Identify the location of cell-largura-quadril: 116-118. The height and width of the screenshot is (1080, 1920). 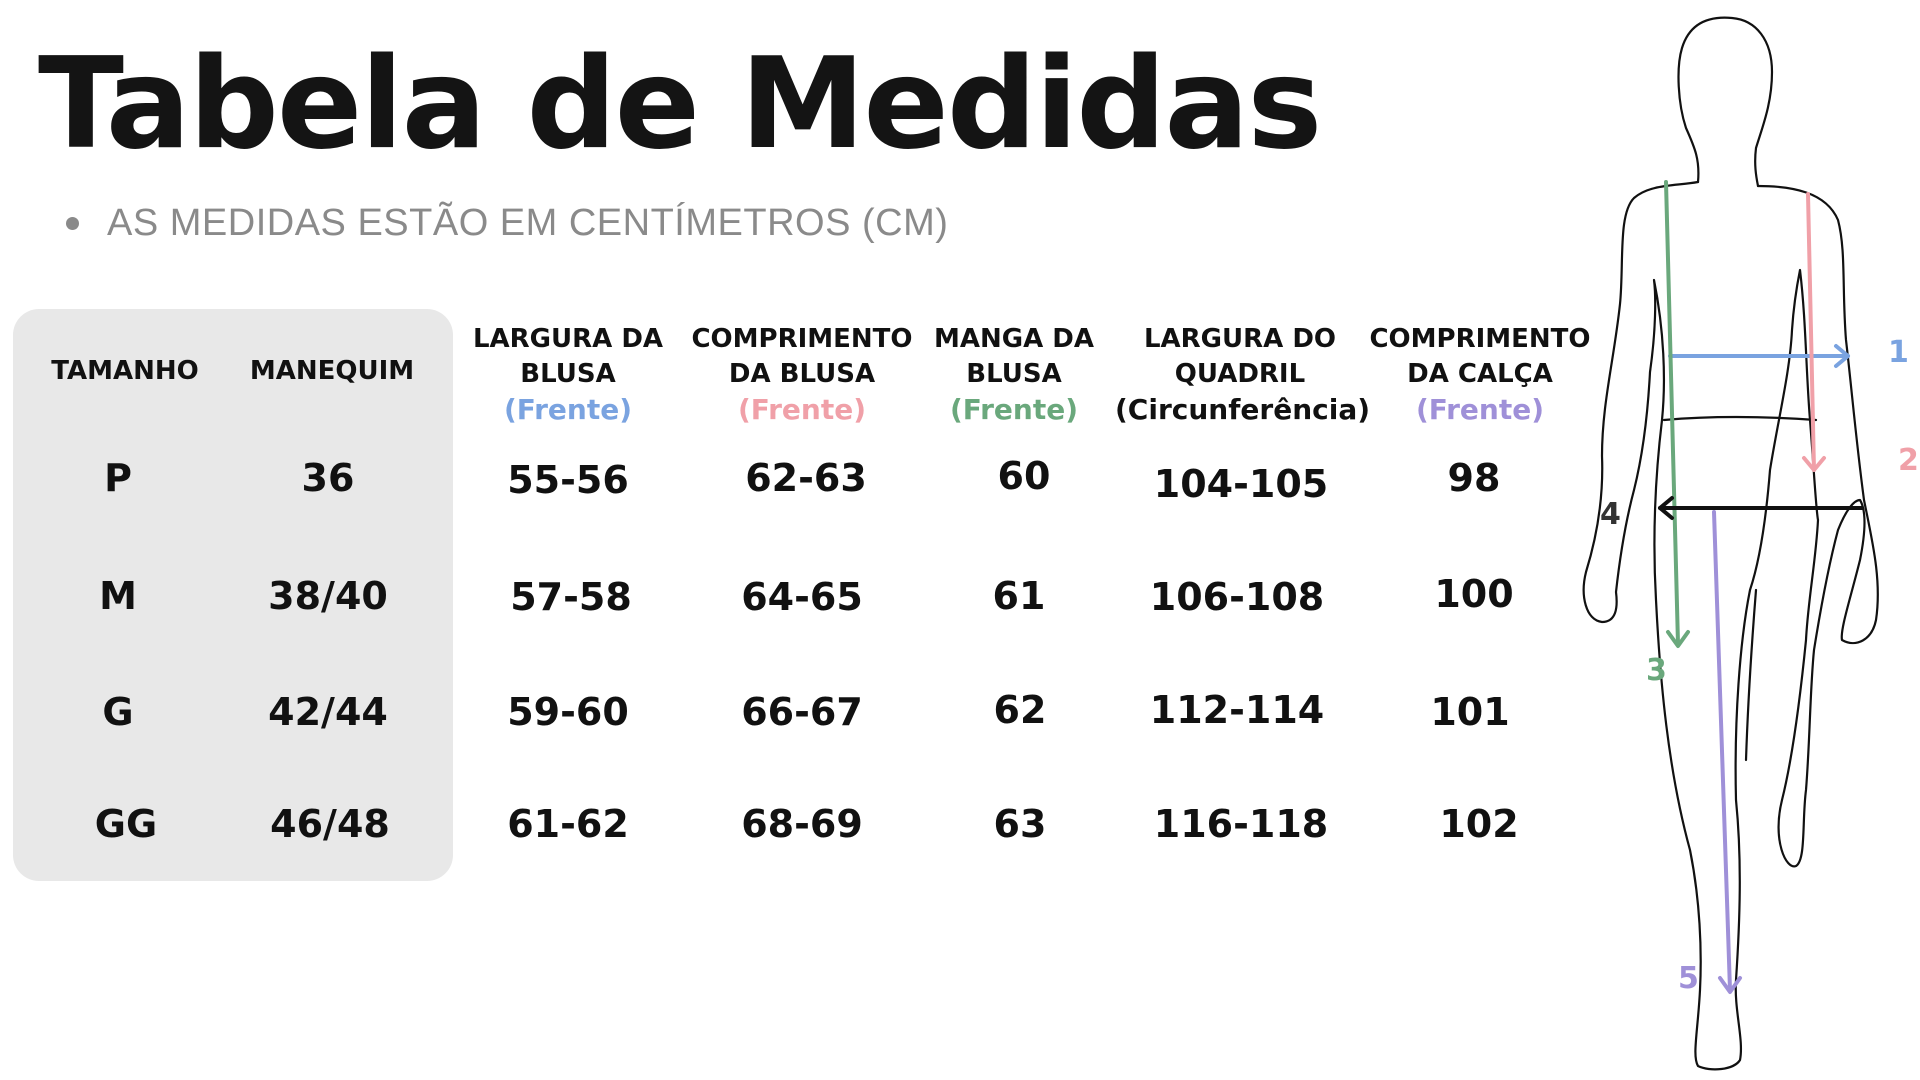
(1241, 824).